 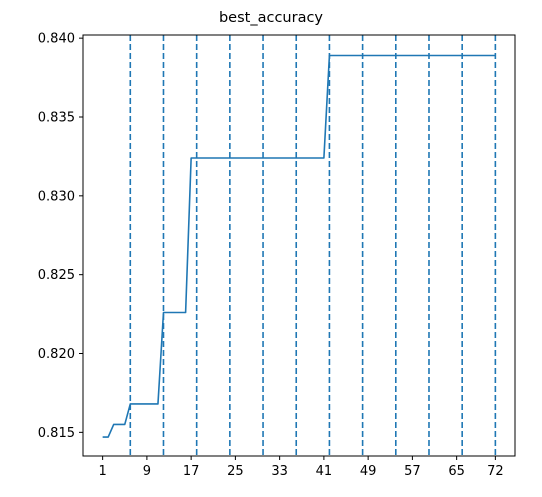 What do you see at coordinates (412, 471) in the screenshot?
I see `x-tick-label-7: 57` at bounding box center [412, 471].